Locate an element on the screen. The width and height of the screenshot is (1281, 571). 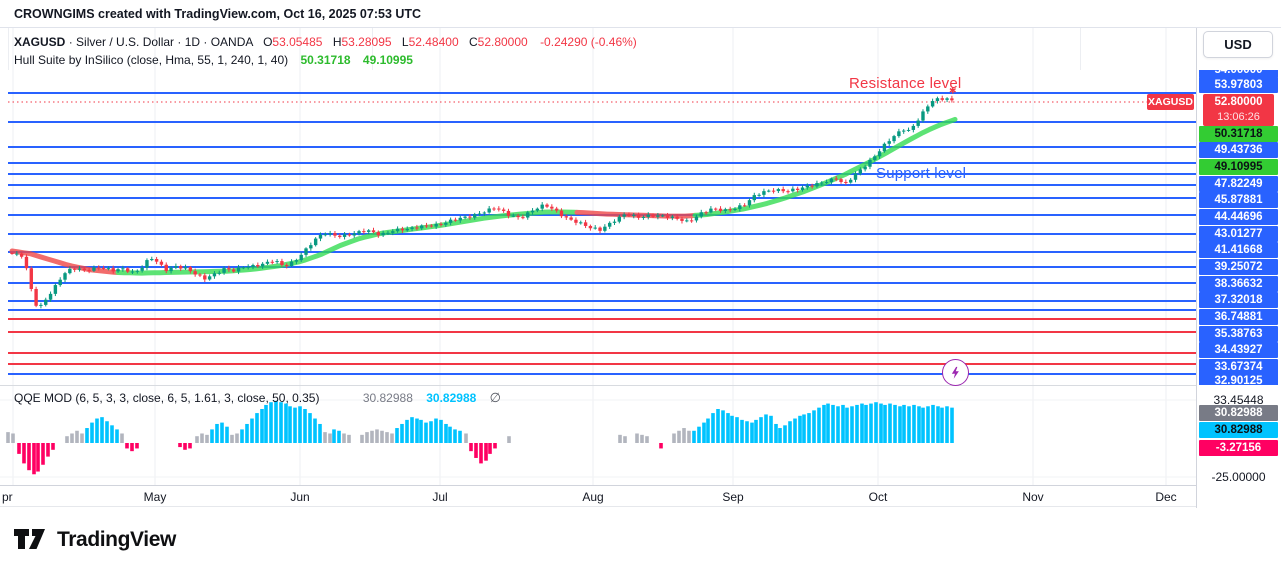
price-axis-label: -25.00000 is located at coordinates (1238, 477).